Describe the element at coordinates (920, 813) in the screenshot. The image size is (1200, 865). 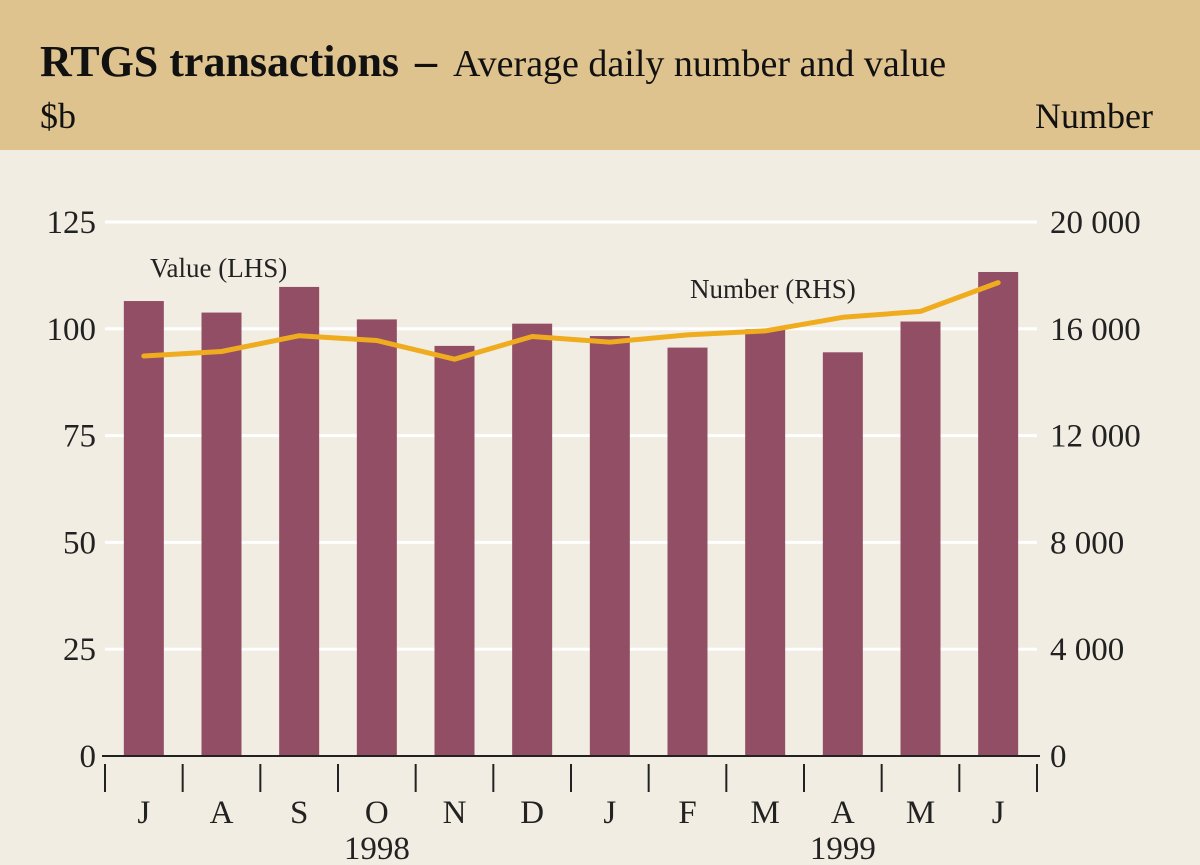
I see `month-label-10: M` at that location.